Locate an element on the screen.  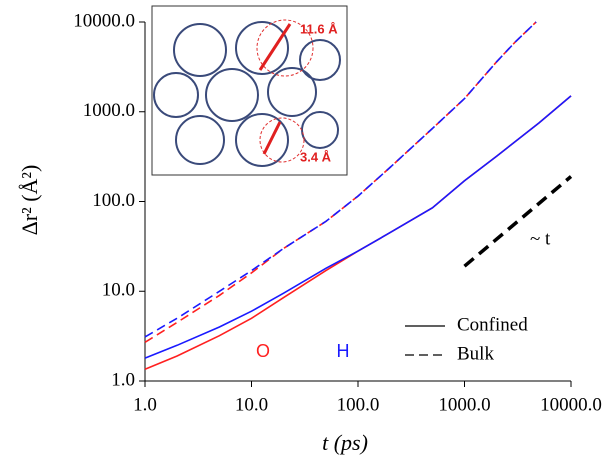
x-tick-label: 100.0 is located at coordinates (358, 404).